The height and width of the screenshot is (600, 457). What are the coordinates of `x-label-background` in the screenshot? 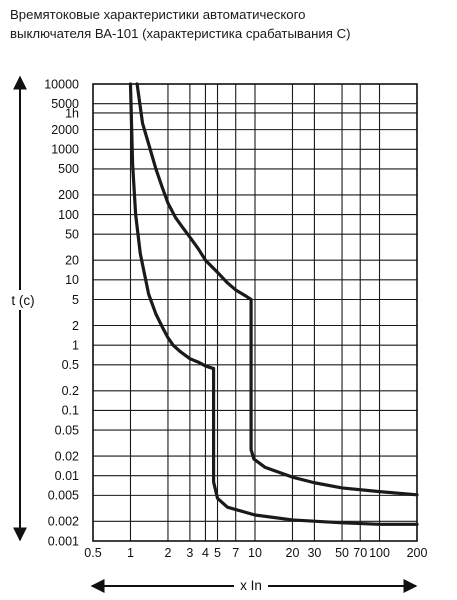 It's located at (251, 585).